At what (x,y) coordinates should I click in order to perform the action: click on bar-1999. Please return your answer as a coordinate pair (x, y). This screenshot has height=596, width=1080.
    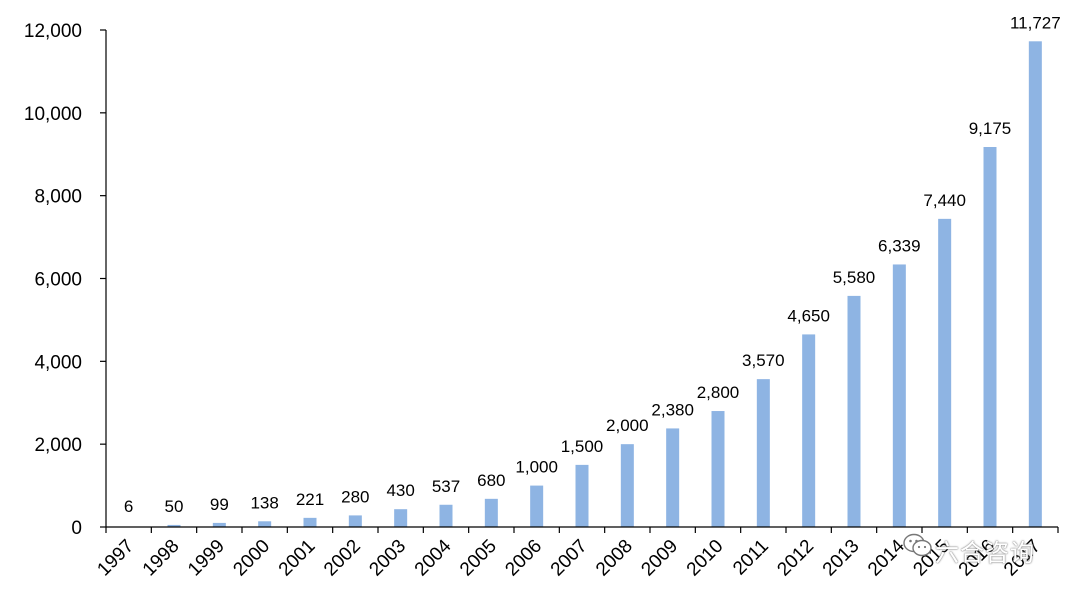
    Looking at the image, I should click on (219, 524).